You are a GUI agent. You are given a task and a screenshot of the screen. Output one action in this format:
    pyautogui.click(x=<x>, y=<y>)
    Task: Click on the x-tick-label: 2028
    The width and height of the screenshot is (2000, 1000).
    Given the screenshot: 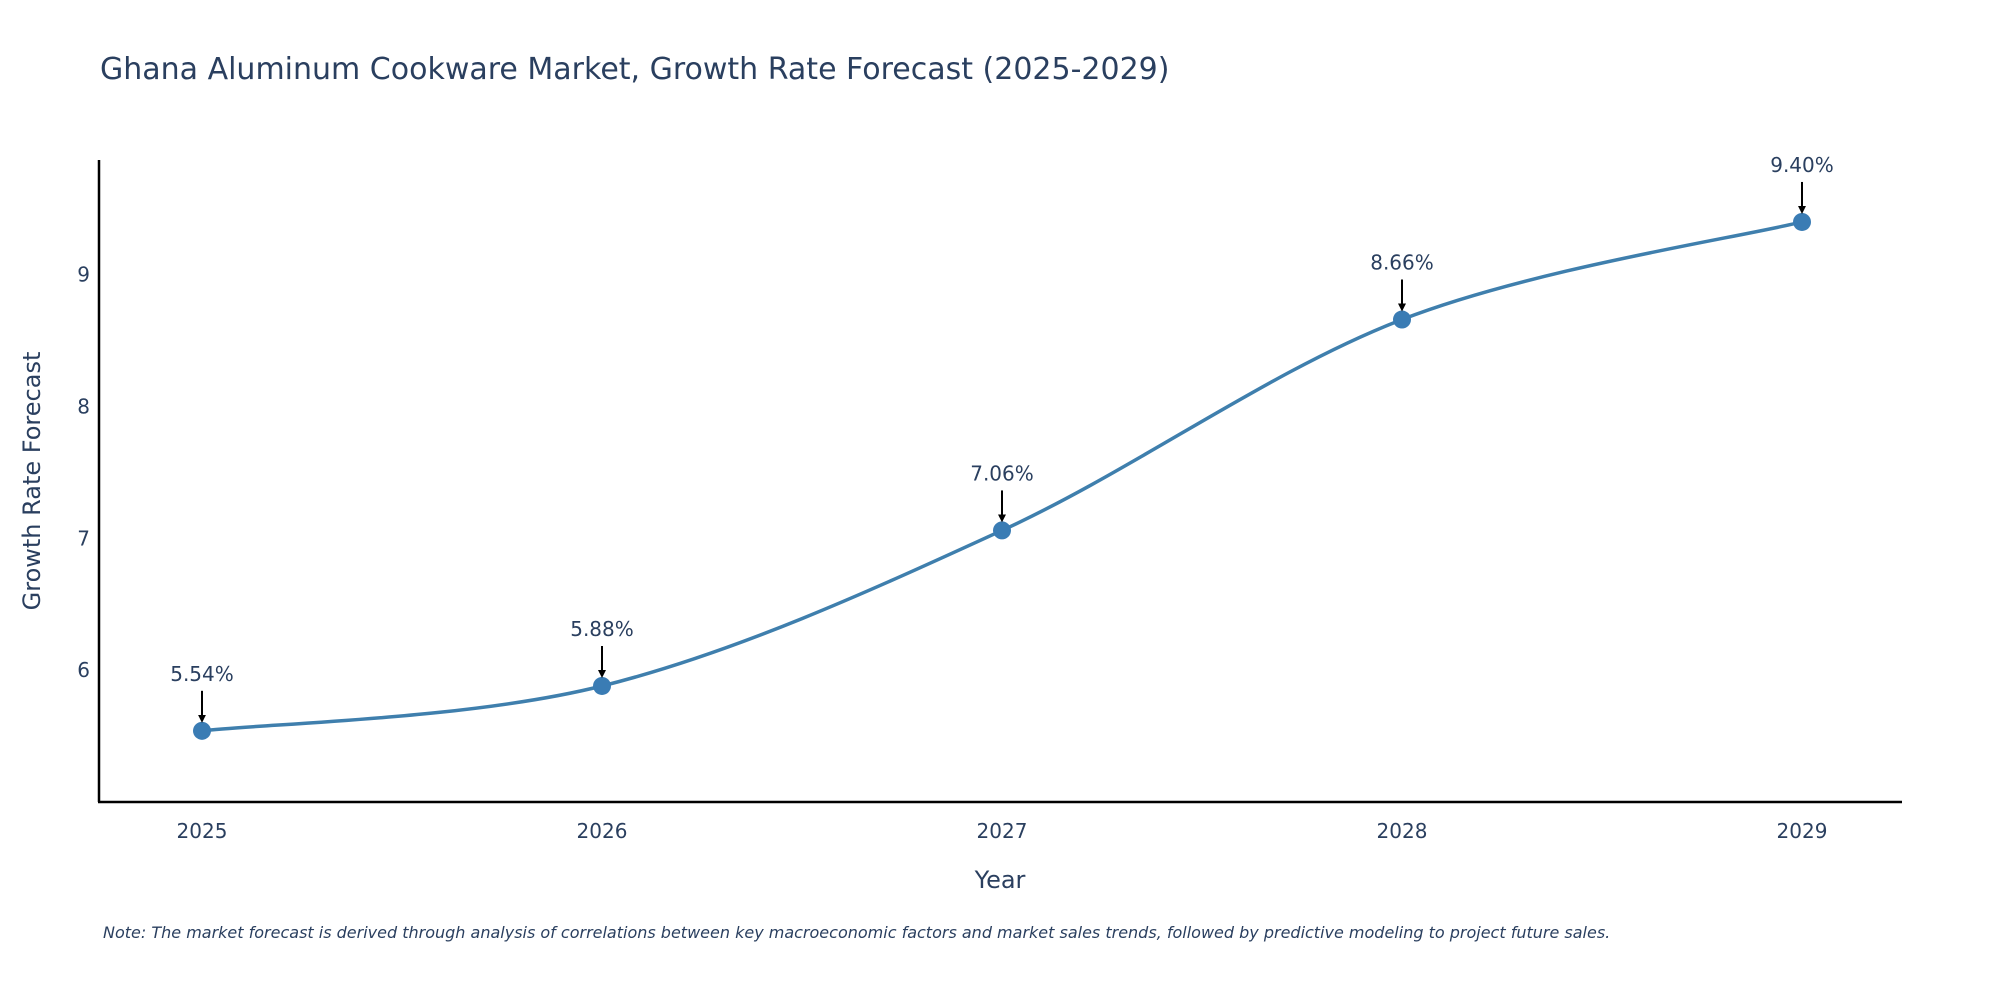 What is the action you would take?
    pyautogui.click(x=1402, y=831)
    